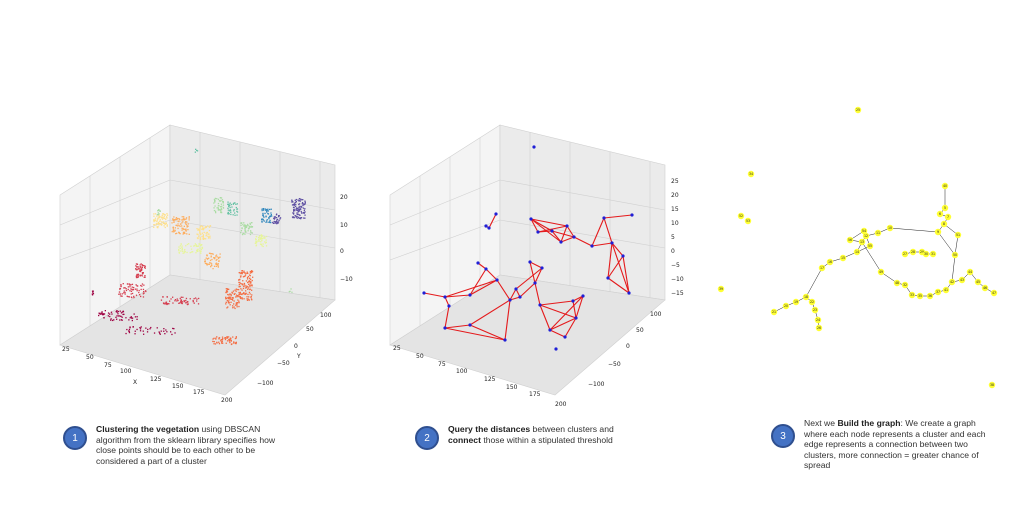 The height and width of the screenshot is (522, 1024). Describe the element at coordinates (843, 258) in the screenshot. I see `graph-node-label: 15` at that location.